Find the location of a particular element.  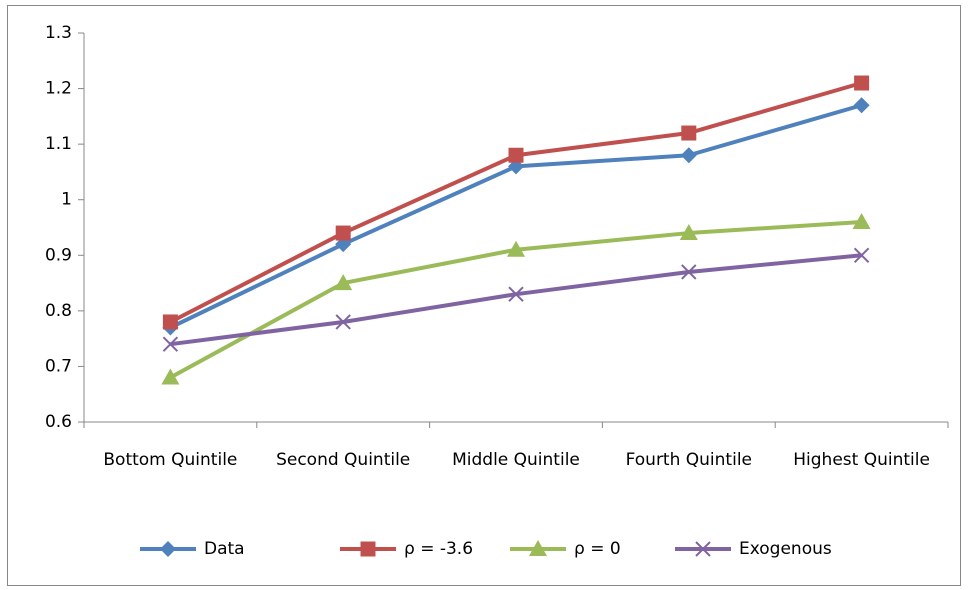

y-tick-label: 0.6 is located at coordinates (58, 422).